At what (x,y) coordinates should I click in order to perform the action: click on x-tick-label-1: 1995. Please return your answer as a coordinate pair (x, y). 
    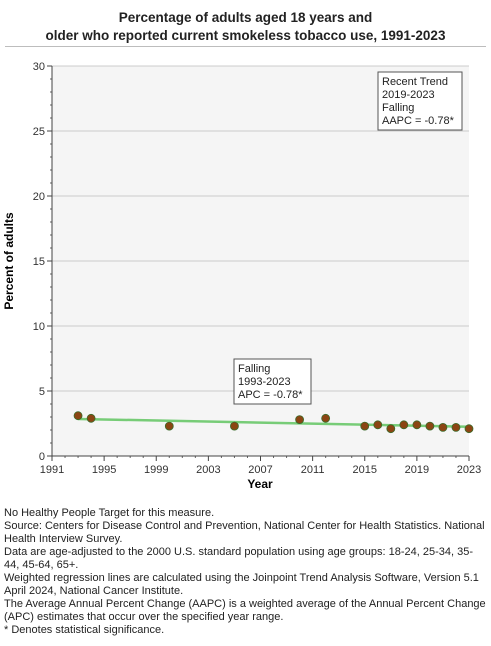
    Looking at the image, I should click on (104, 470).